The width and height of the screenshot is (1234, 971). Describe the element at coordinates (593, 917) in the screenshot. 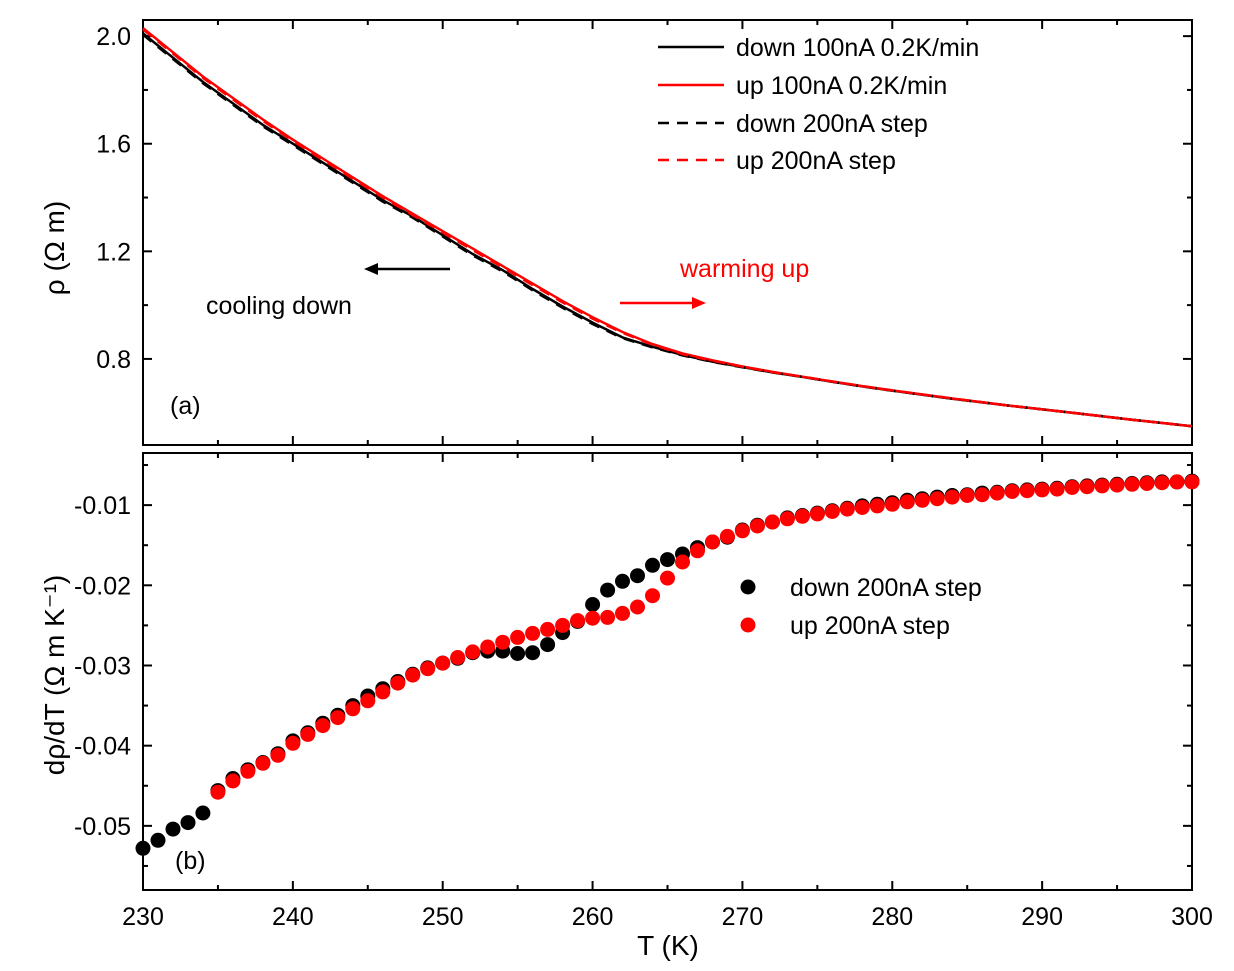

I see `x-tick-label: 260` at that location.